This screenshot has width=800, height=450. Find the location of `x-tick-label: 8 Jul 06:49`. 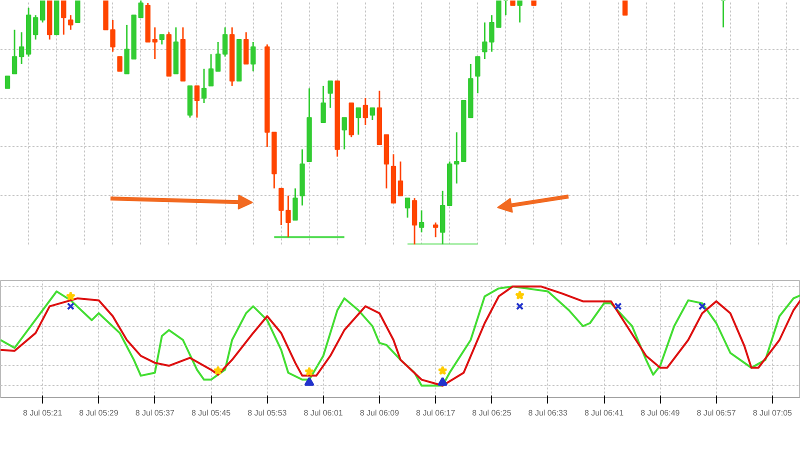

x-tick-label: 8 Jul 06:49 is located at coordinates (660, 413).